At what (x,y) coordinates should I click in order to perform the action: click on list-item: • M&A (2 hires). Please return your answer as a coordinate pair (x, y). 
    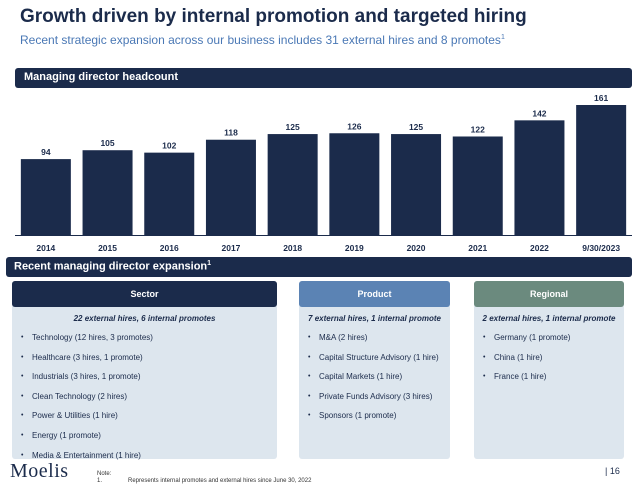
    Looking at the image, I should click on (374, 343).